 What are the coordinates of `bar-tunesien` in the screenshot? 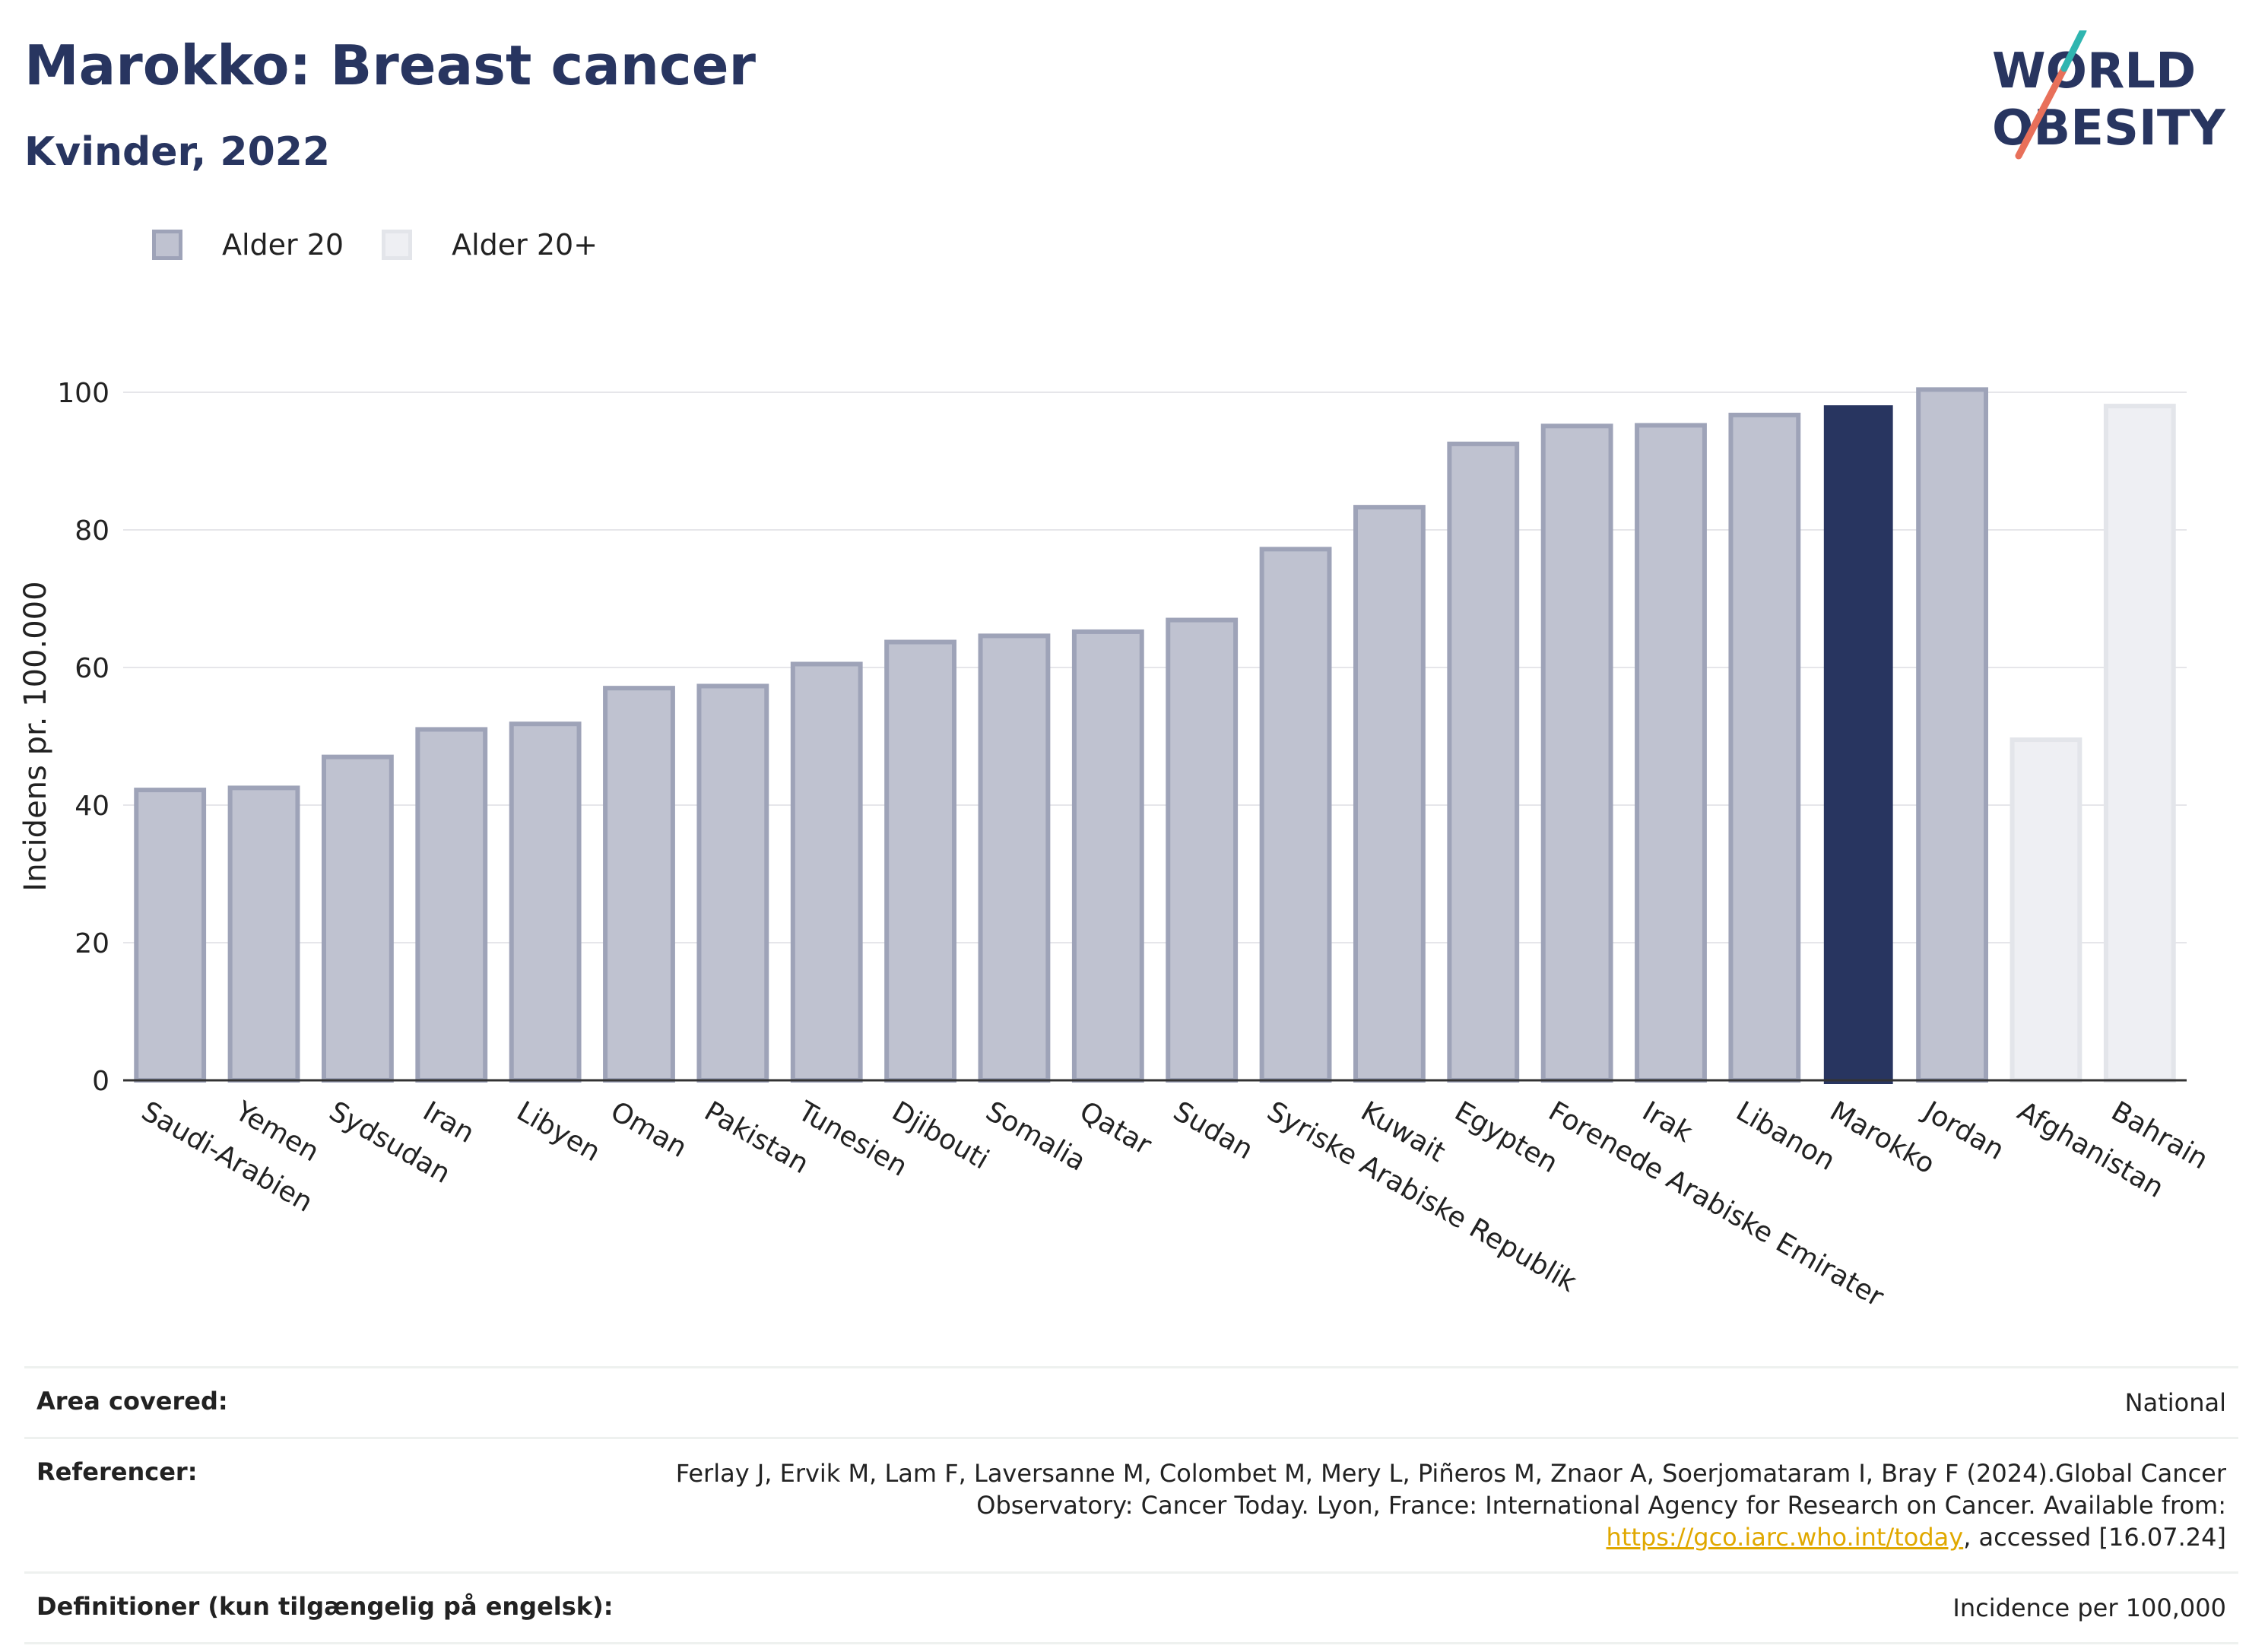 It's located at (826, 872).